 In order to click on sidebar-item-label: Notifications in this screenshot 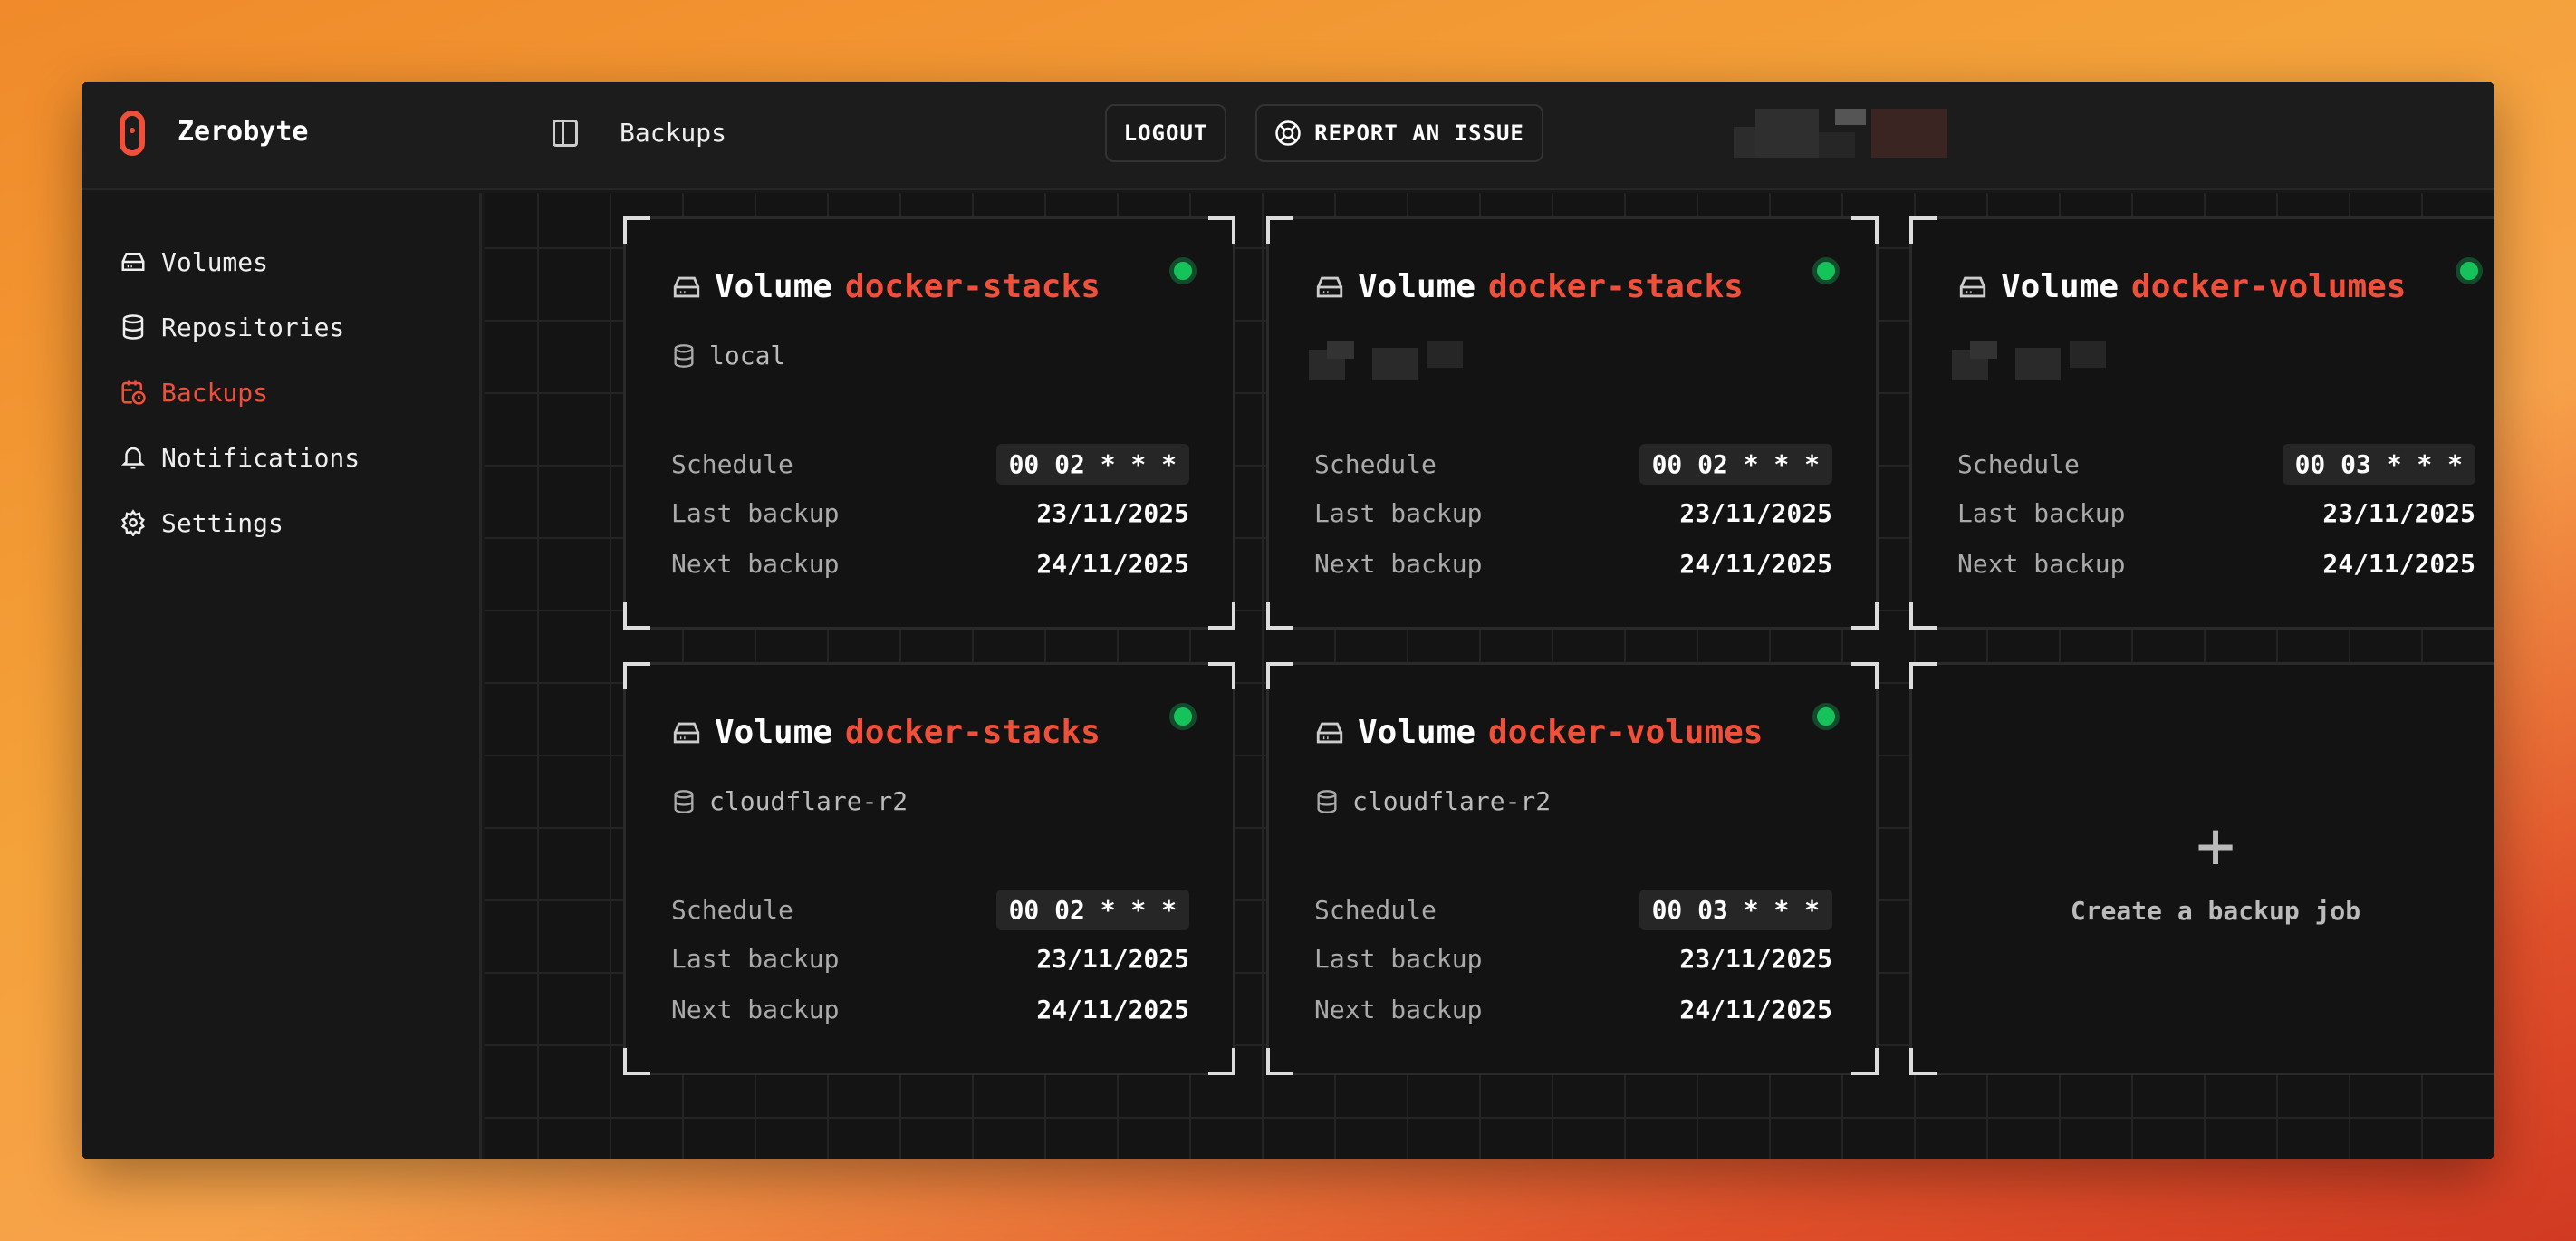, I will do `click(260, 457)`.